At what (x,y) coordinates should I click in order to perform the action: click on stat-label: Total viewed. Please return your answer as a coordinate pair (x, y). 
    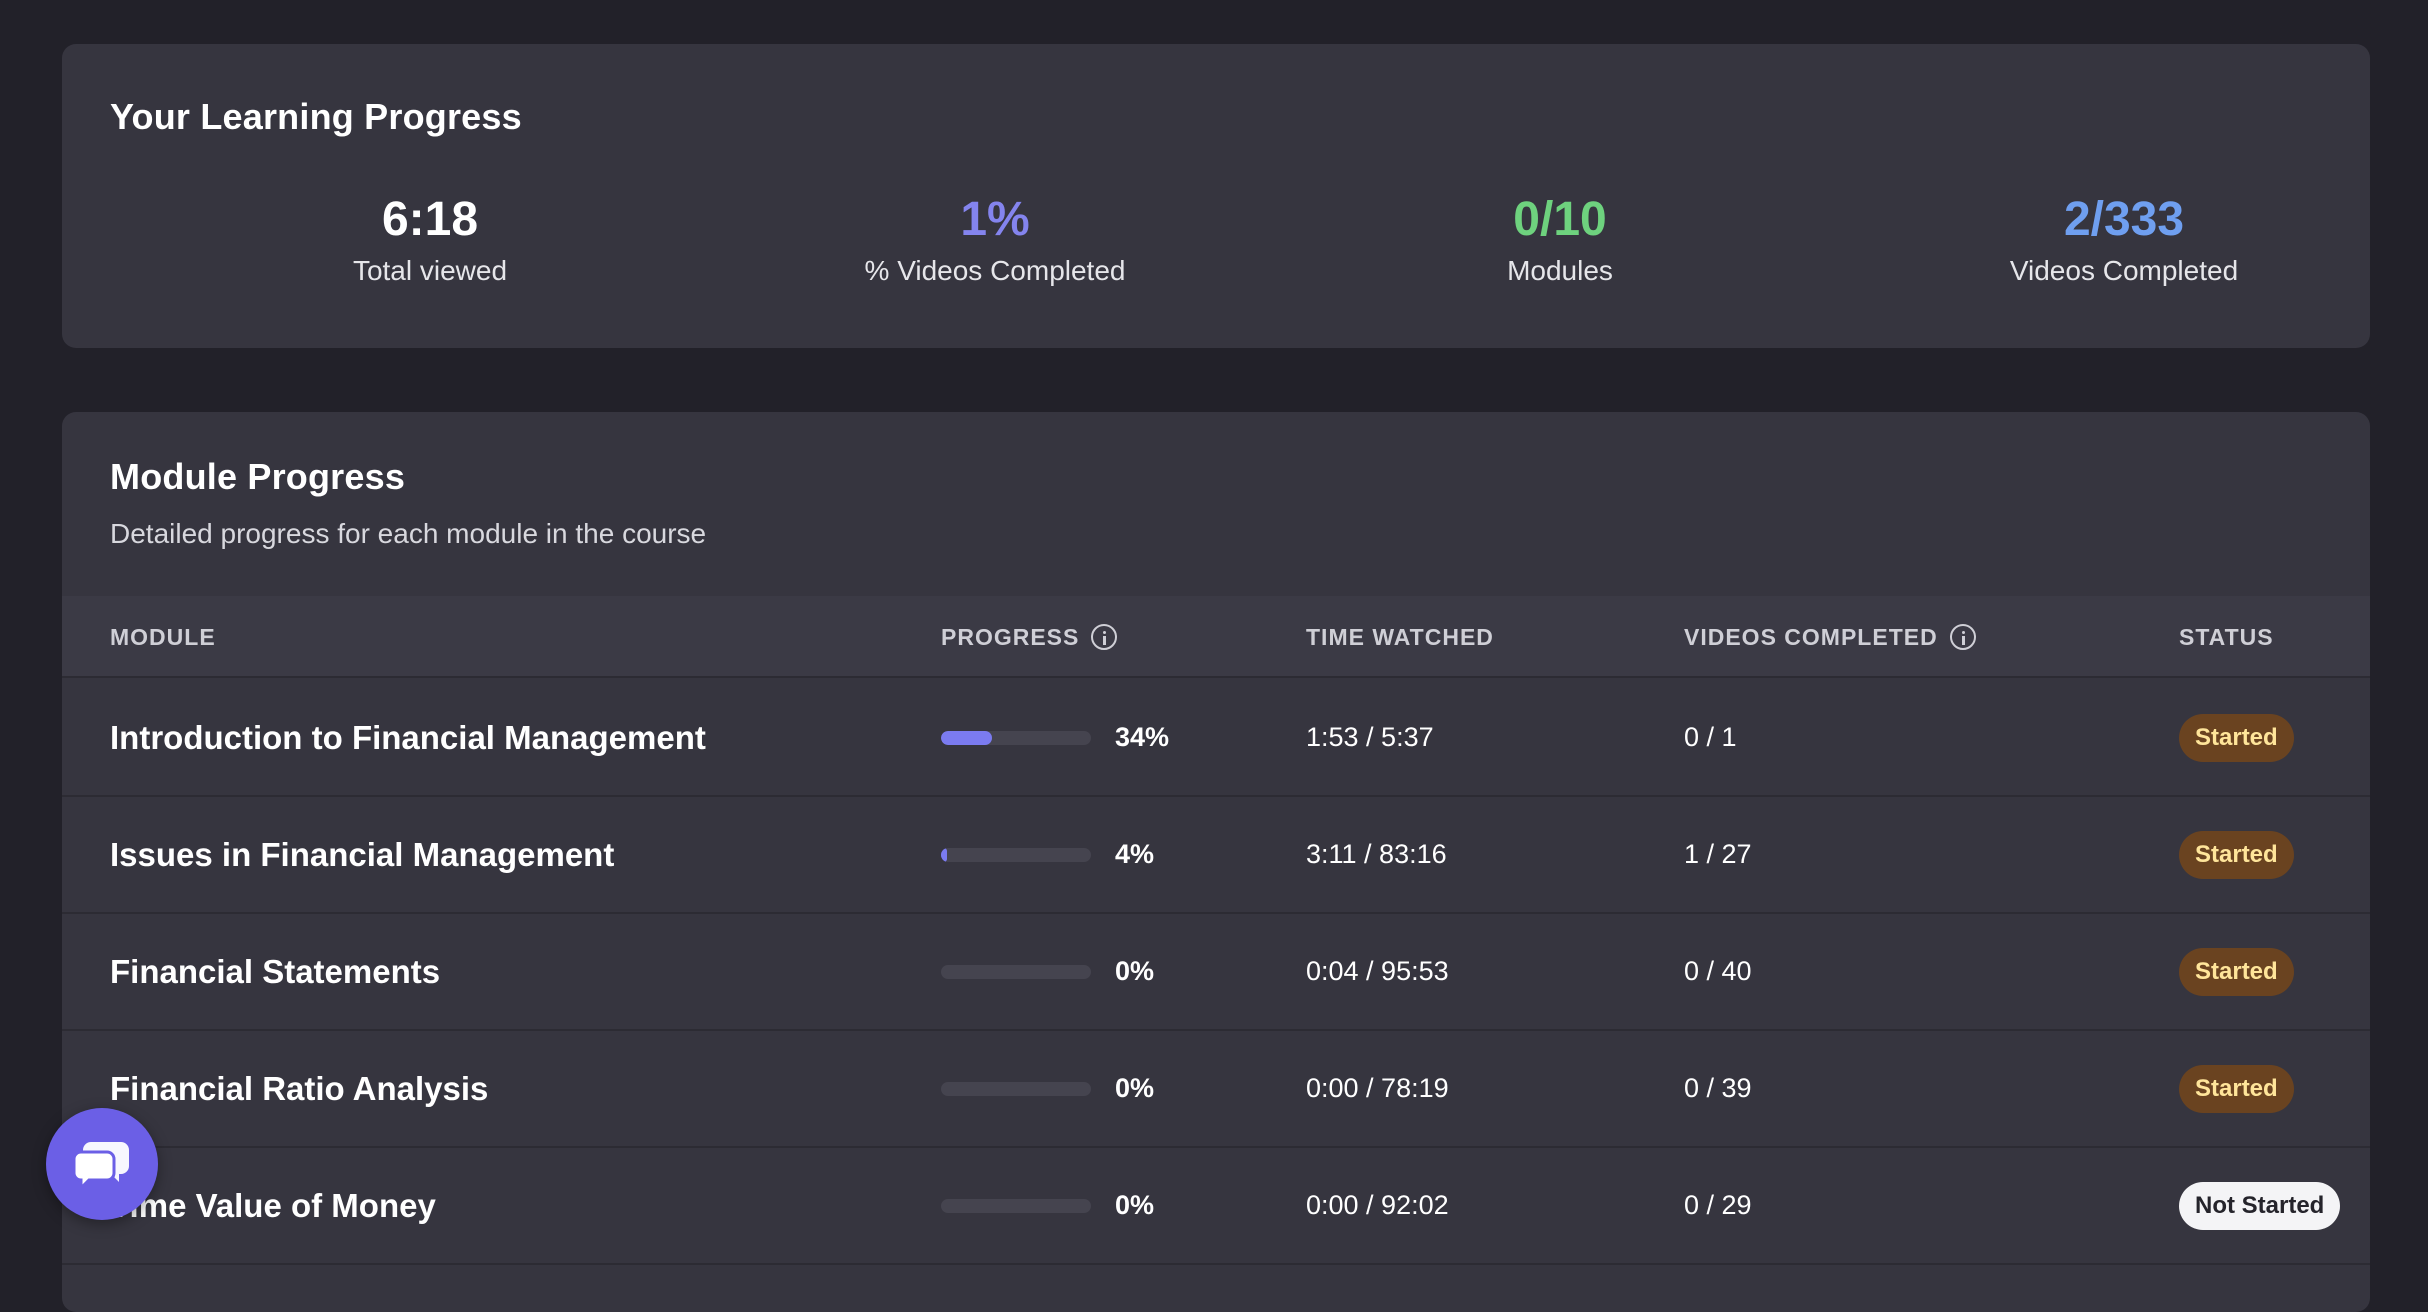
    Looking at the image, I should click on (430, 270).